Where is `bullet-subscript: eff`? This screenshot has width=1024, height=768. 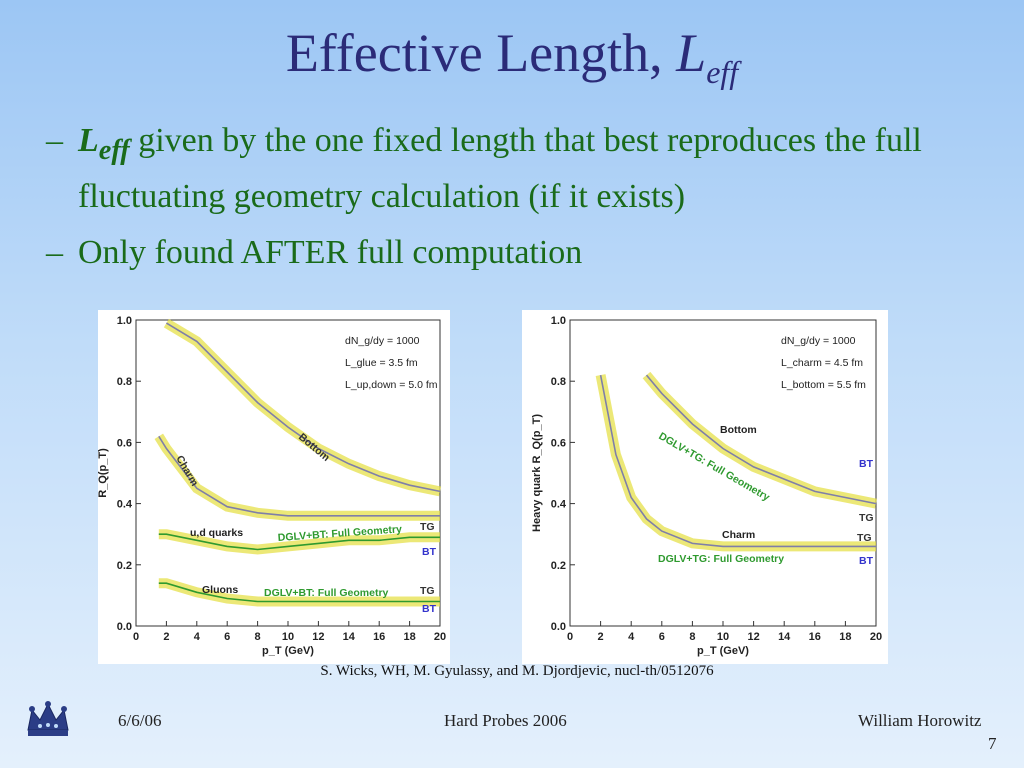
bullet-subscript: eff is located at coordinates (114, 150).